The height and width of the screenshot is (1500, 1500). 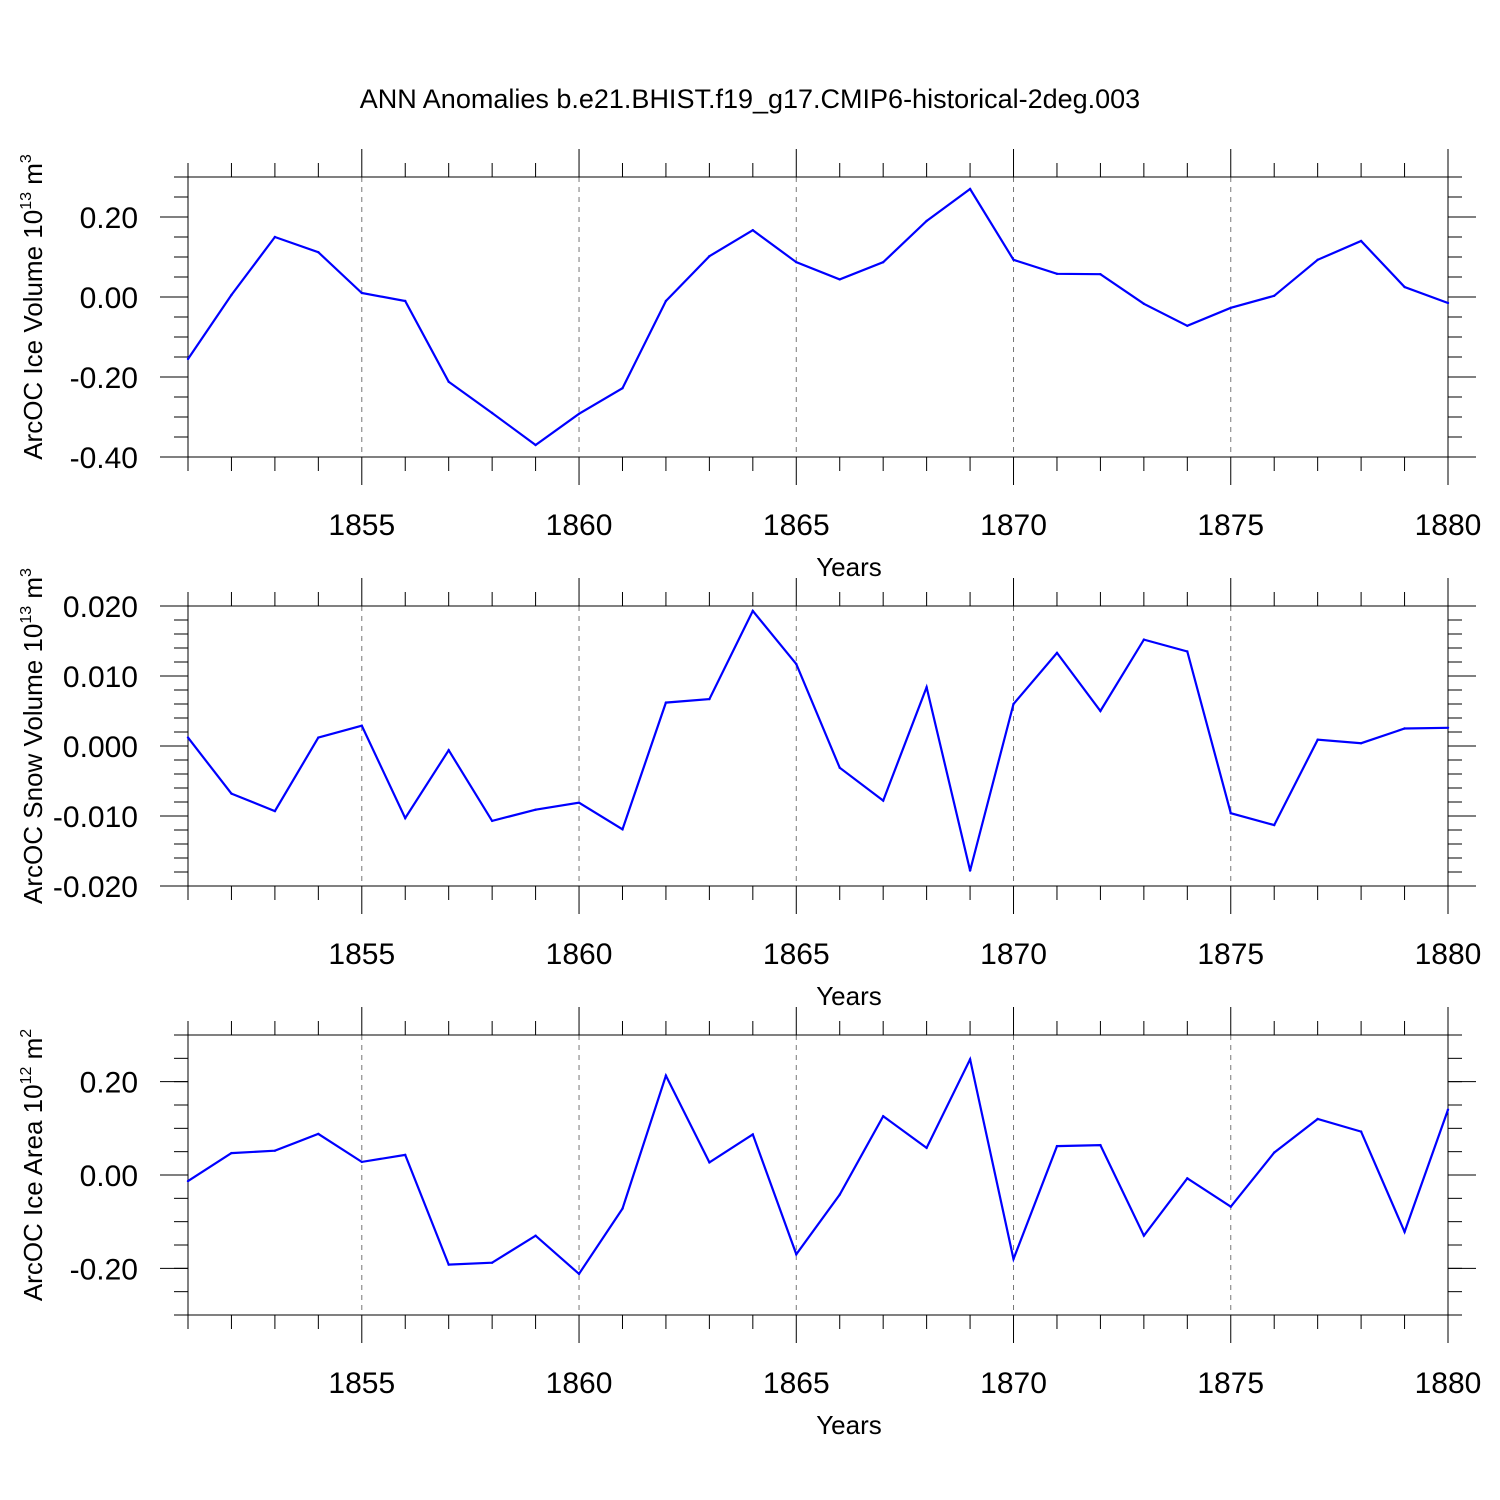 What do you see at coordinates (1013, 525) in the screenshot?
I see `x-tick-label: 1870` at bounding box center [1013, 525].